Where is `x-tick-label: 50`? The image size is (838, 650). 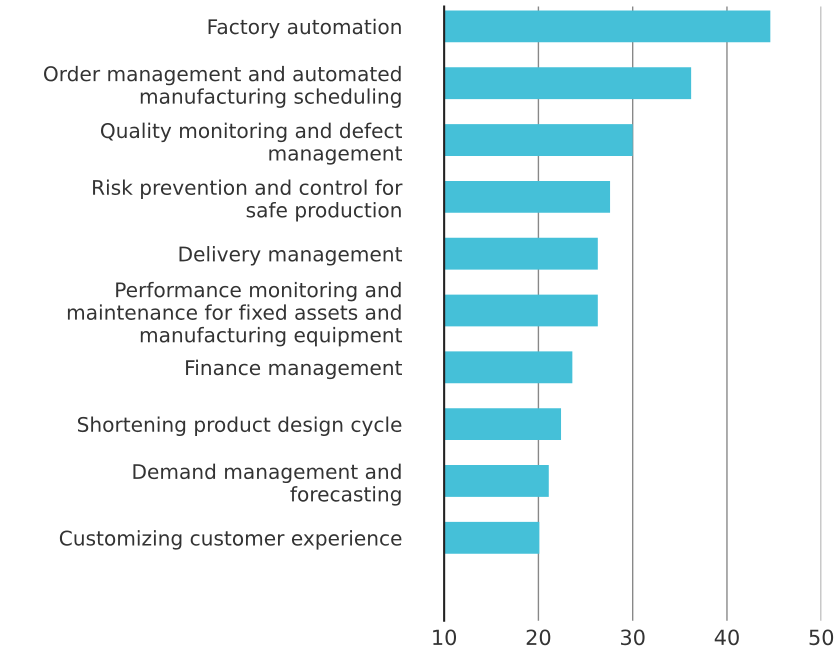 x-tick-label: 50 is located at coordinates (822, 637).